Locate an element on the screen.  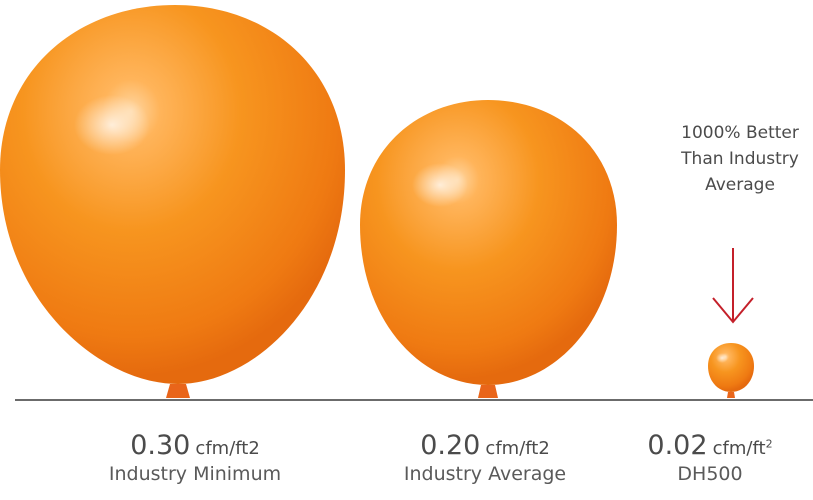
label-industry-average: 0.20 cfm/ft2 Industry Average is located at coordinates (485, 458).